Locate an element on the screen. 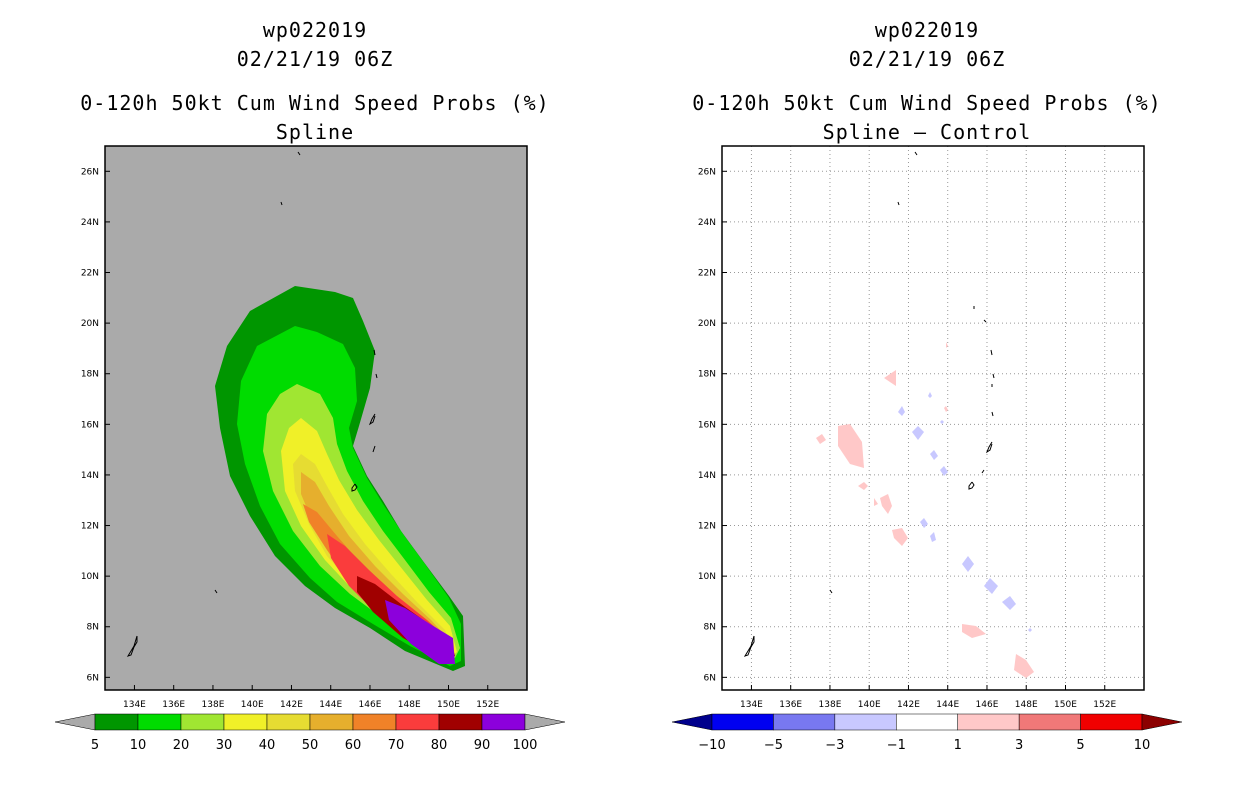 The image size is (1236, 800). right-colorbar-label: 1 is located at coordinates (958, 745).